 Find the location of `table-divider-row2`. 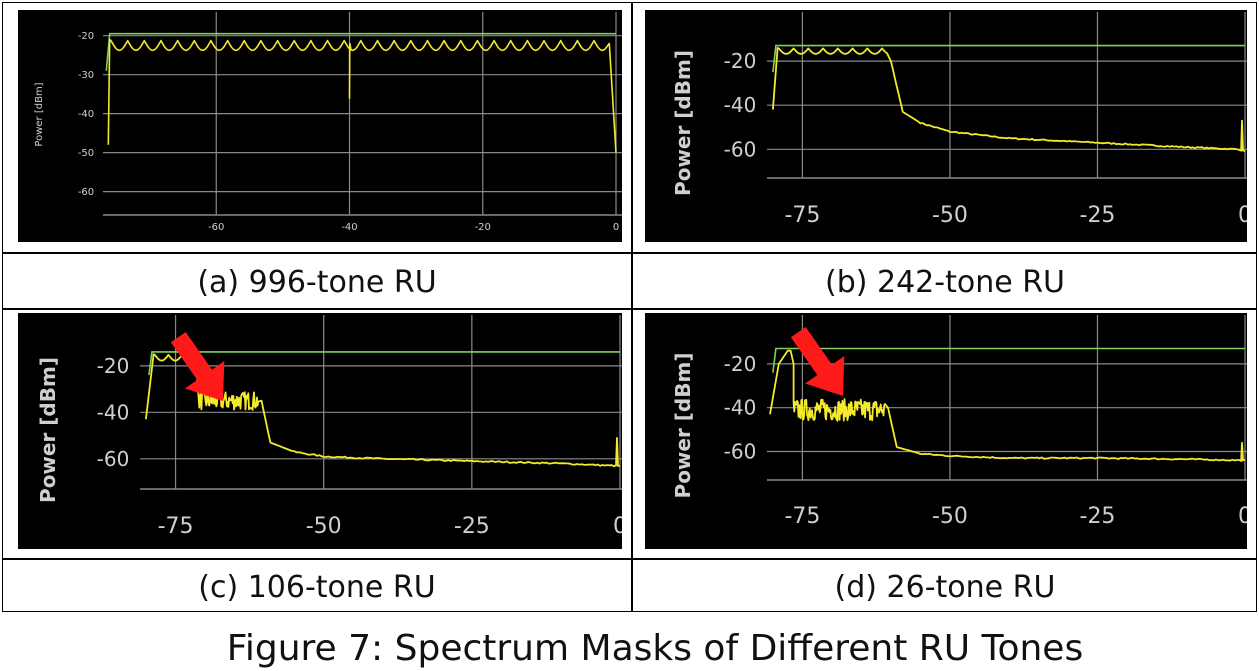

table-divider-row2 is located at coordinates (629, 309).